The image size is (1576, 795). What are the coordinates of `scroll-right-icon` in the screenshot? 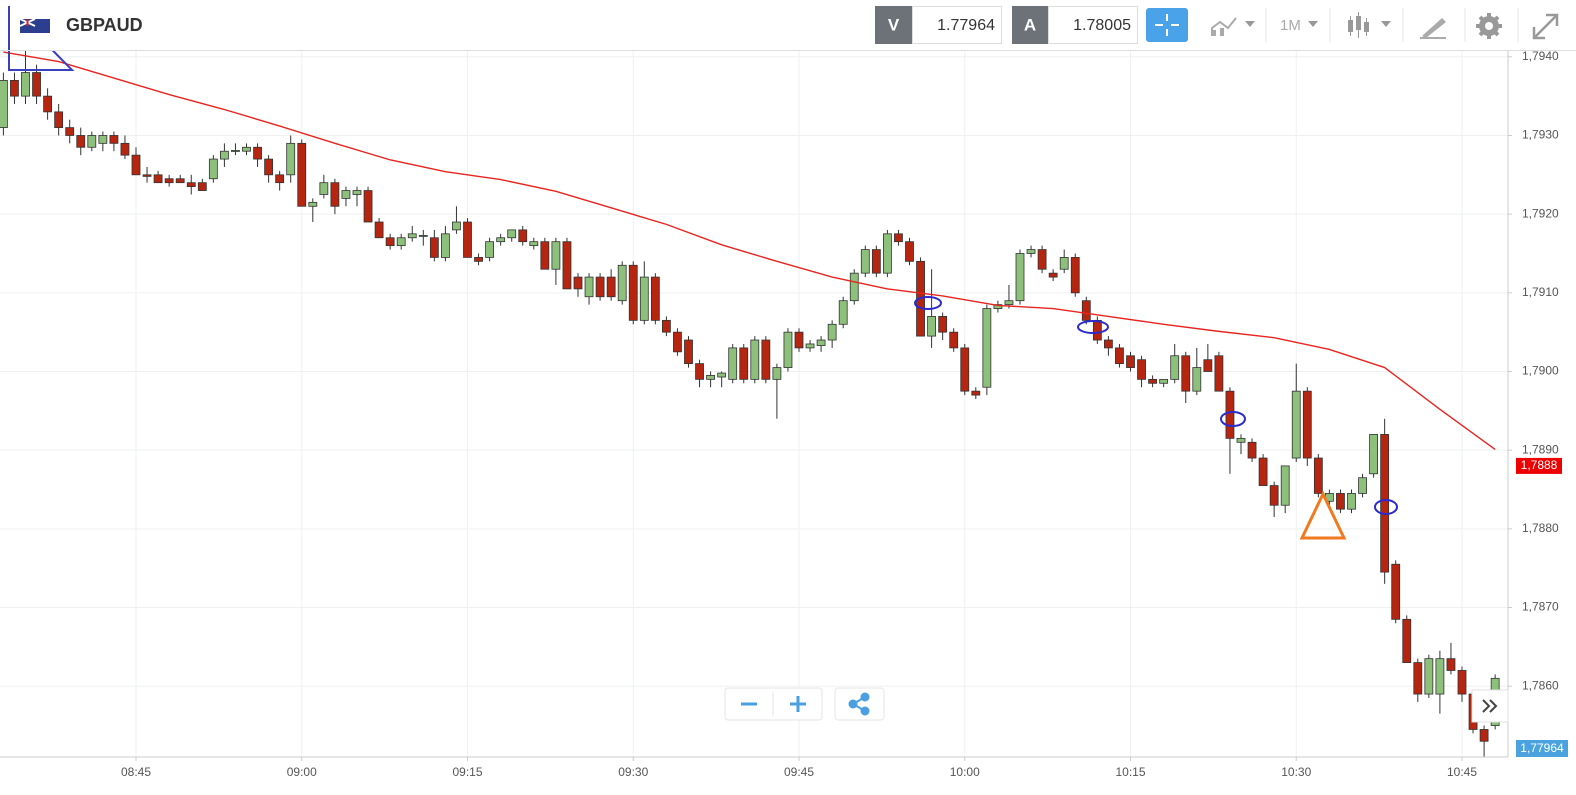 It's located at (1490, 706).